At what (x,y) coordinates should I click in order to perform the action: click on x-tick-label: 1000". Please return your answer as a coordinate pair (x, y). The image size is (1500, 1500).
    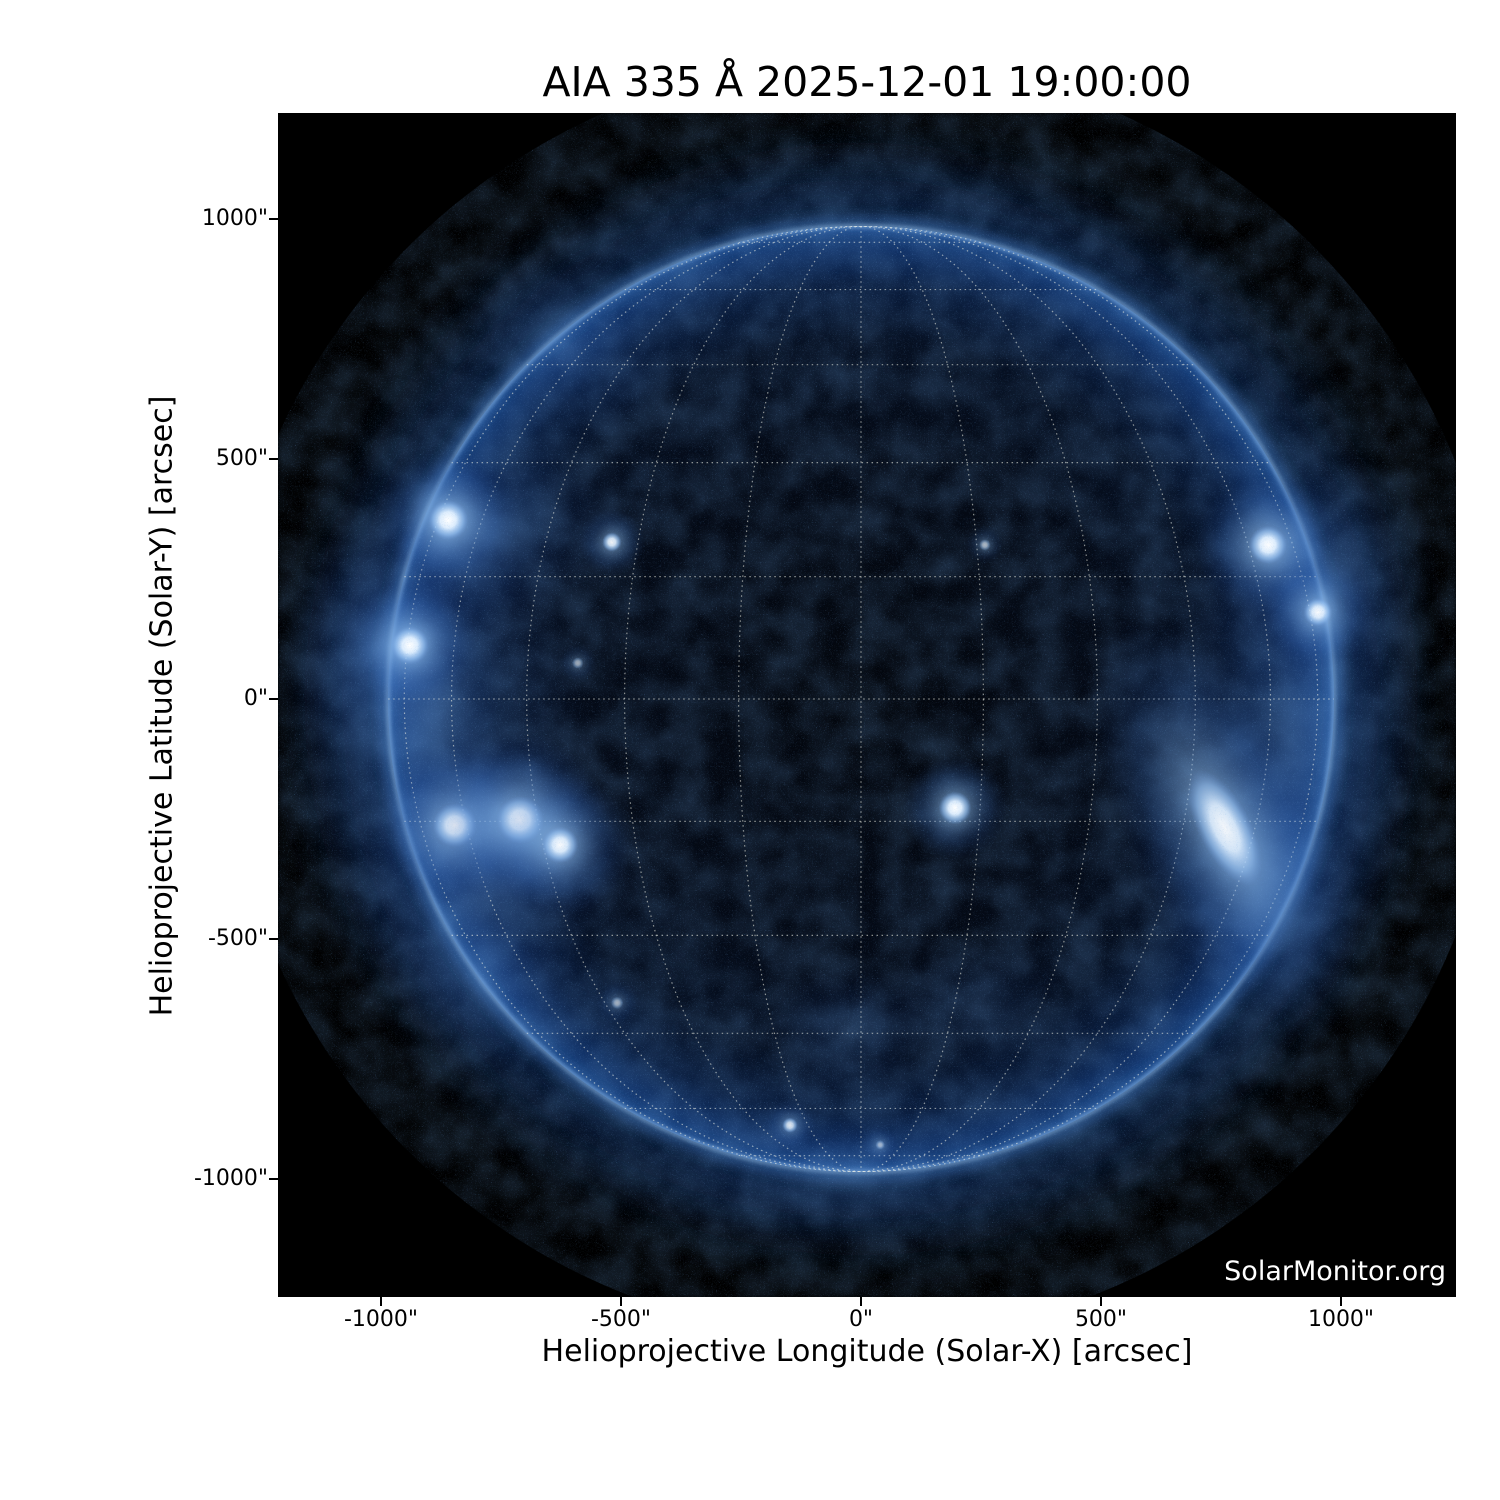
    Looking at the image, I should click on (1341, 1319).